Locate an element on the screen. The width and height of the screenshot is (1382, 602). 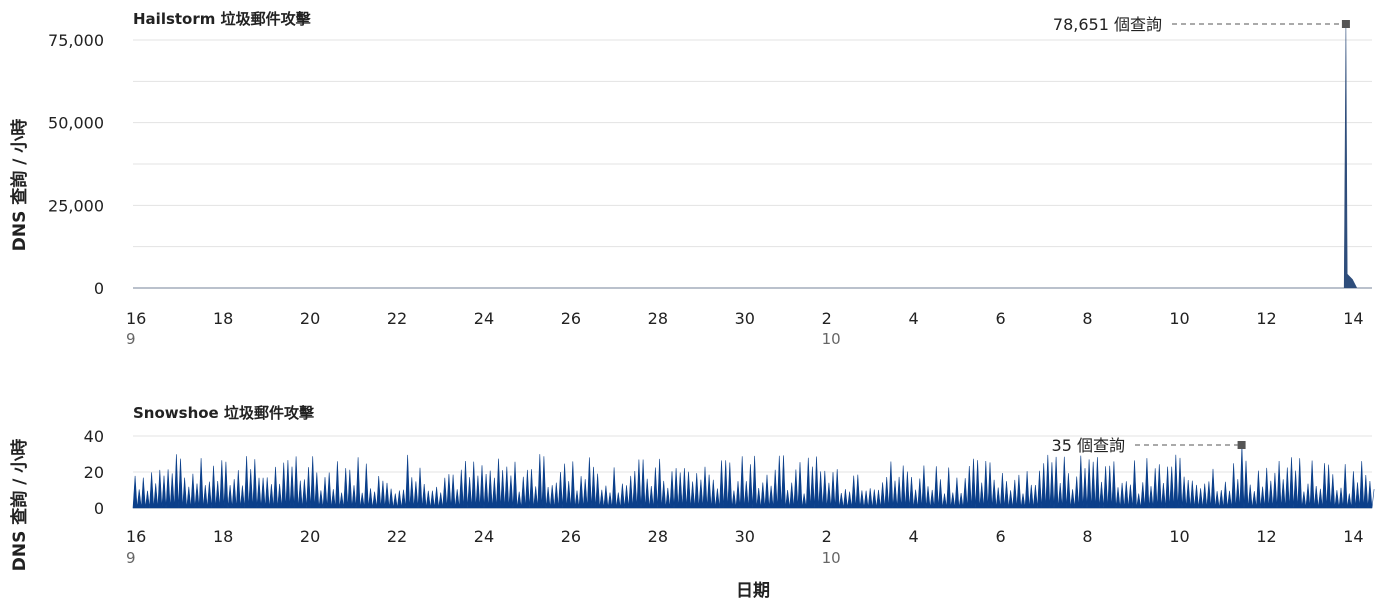
snowshoe-gridlines is located at coordinates (752, 472).